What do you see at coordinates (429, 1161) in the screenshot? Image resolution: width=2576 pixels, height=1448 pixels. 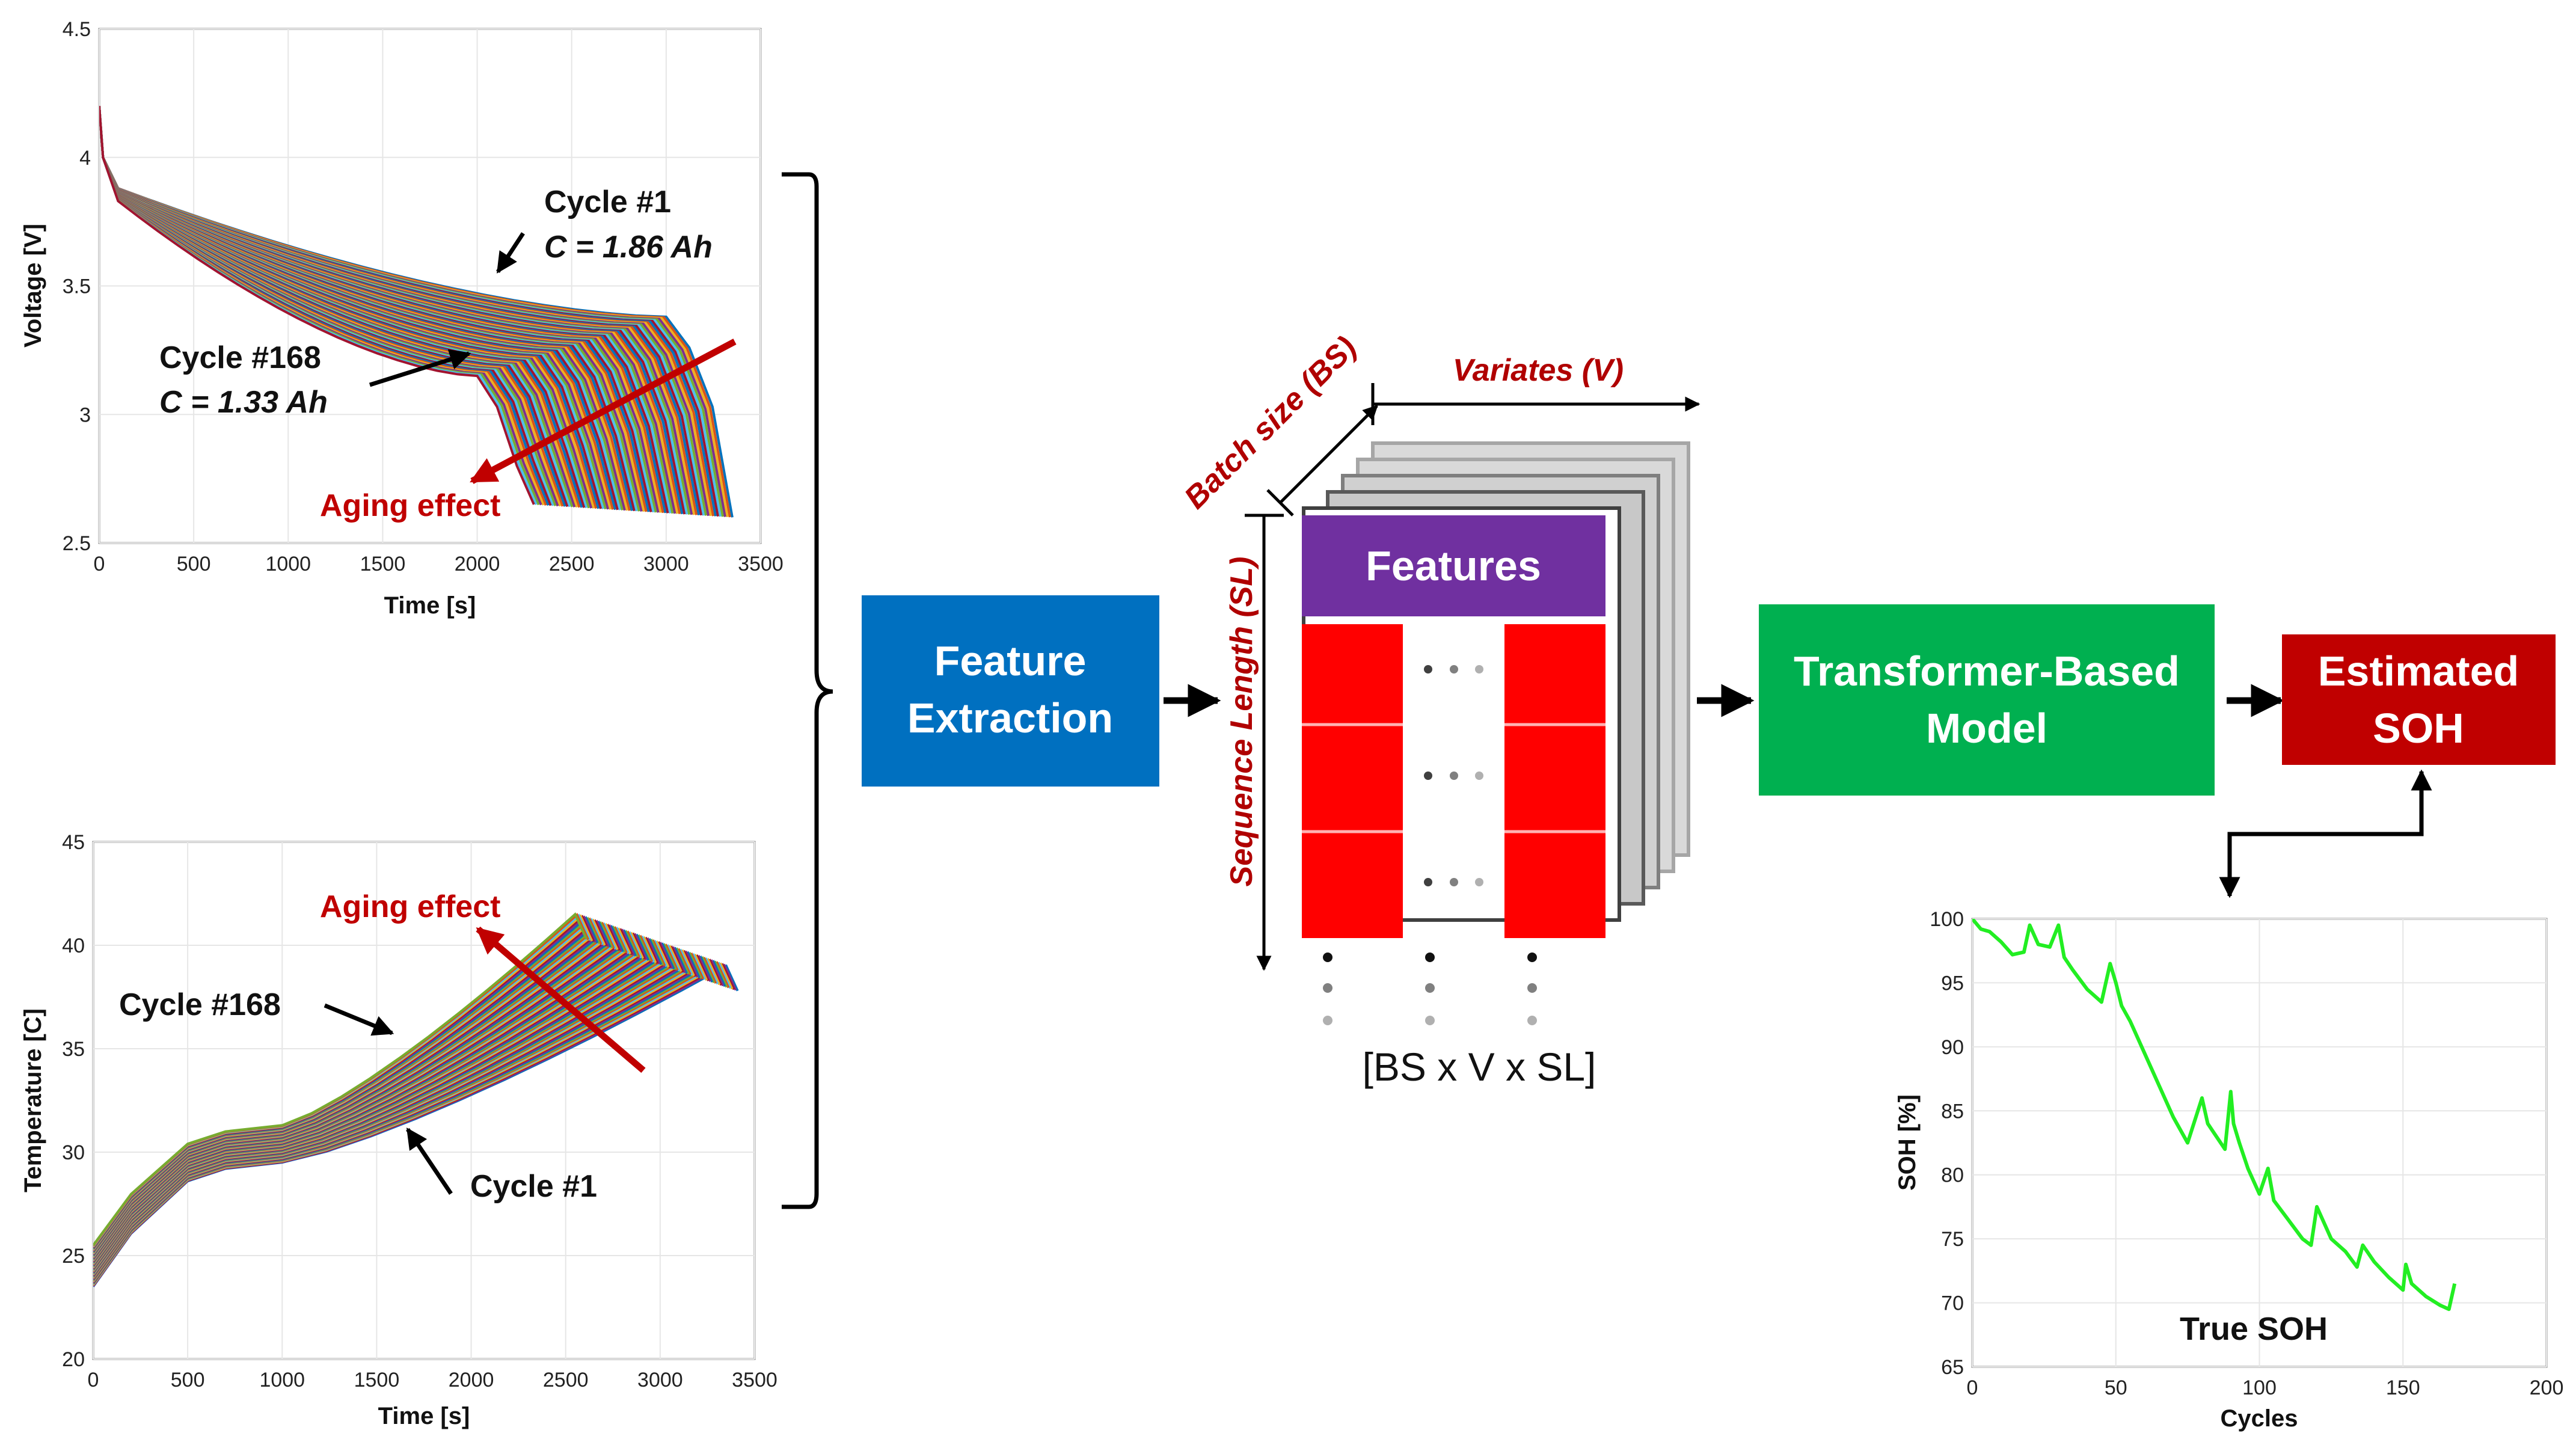 I see `temperature-cycle1-arrow` at bounding box center [429, 1161].